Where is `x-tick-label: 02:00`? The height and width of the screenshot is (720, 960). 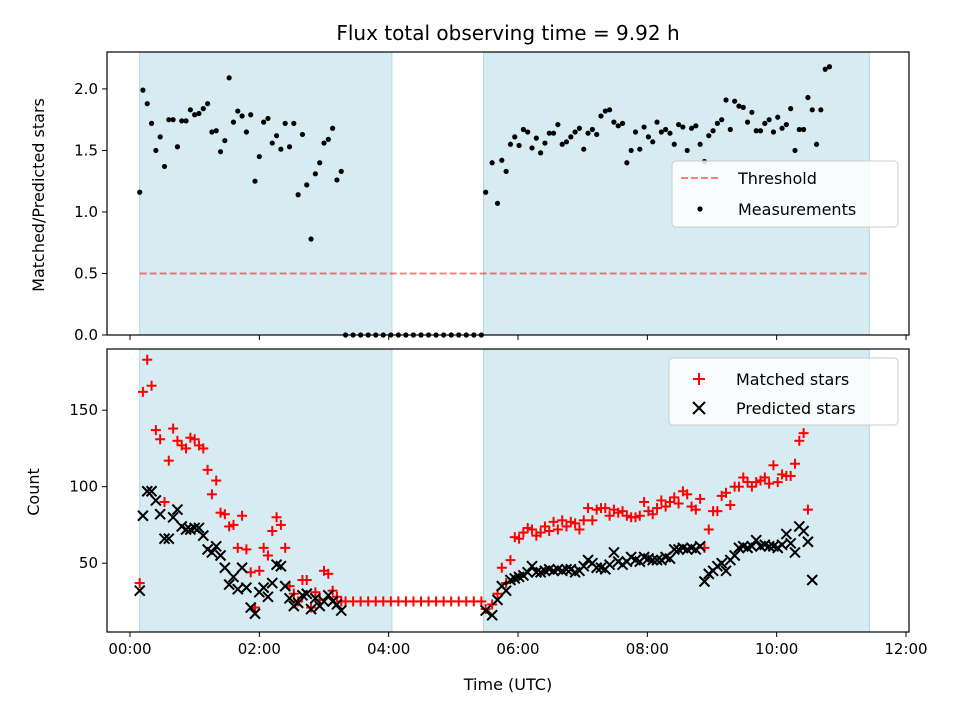 x-tick-label: 02:00 is located at coordinates (259, 649).